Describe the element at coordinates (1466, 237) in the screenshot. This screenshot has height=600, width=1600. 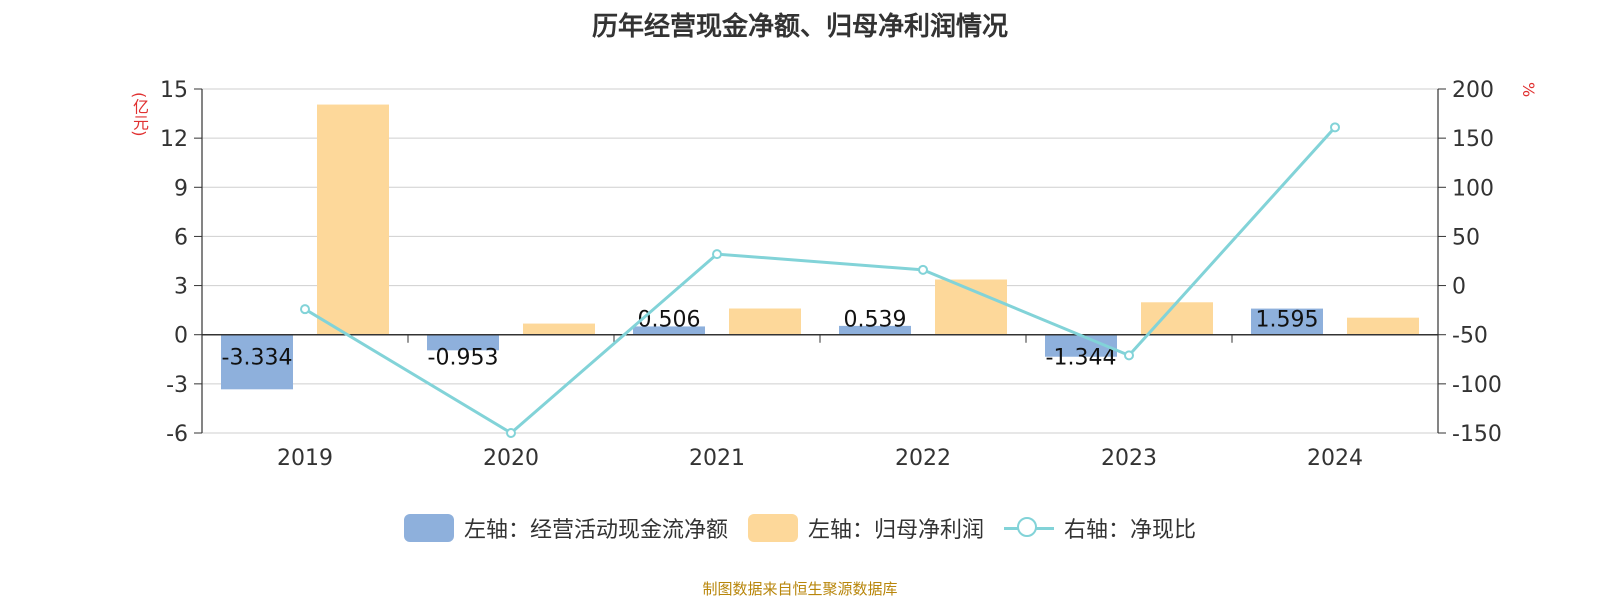
I see `right-axis-tick-label: 50` at that location.